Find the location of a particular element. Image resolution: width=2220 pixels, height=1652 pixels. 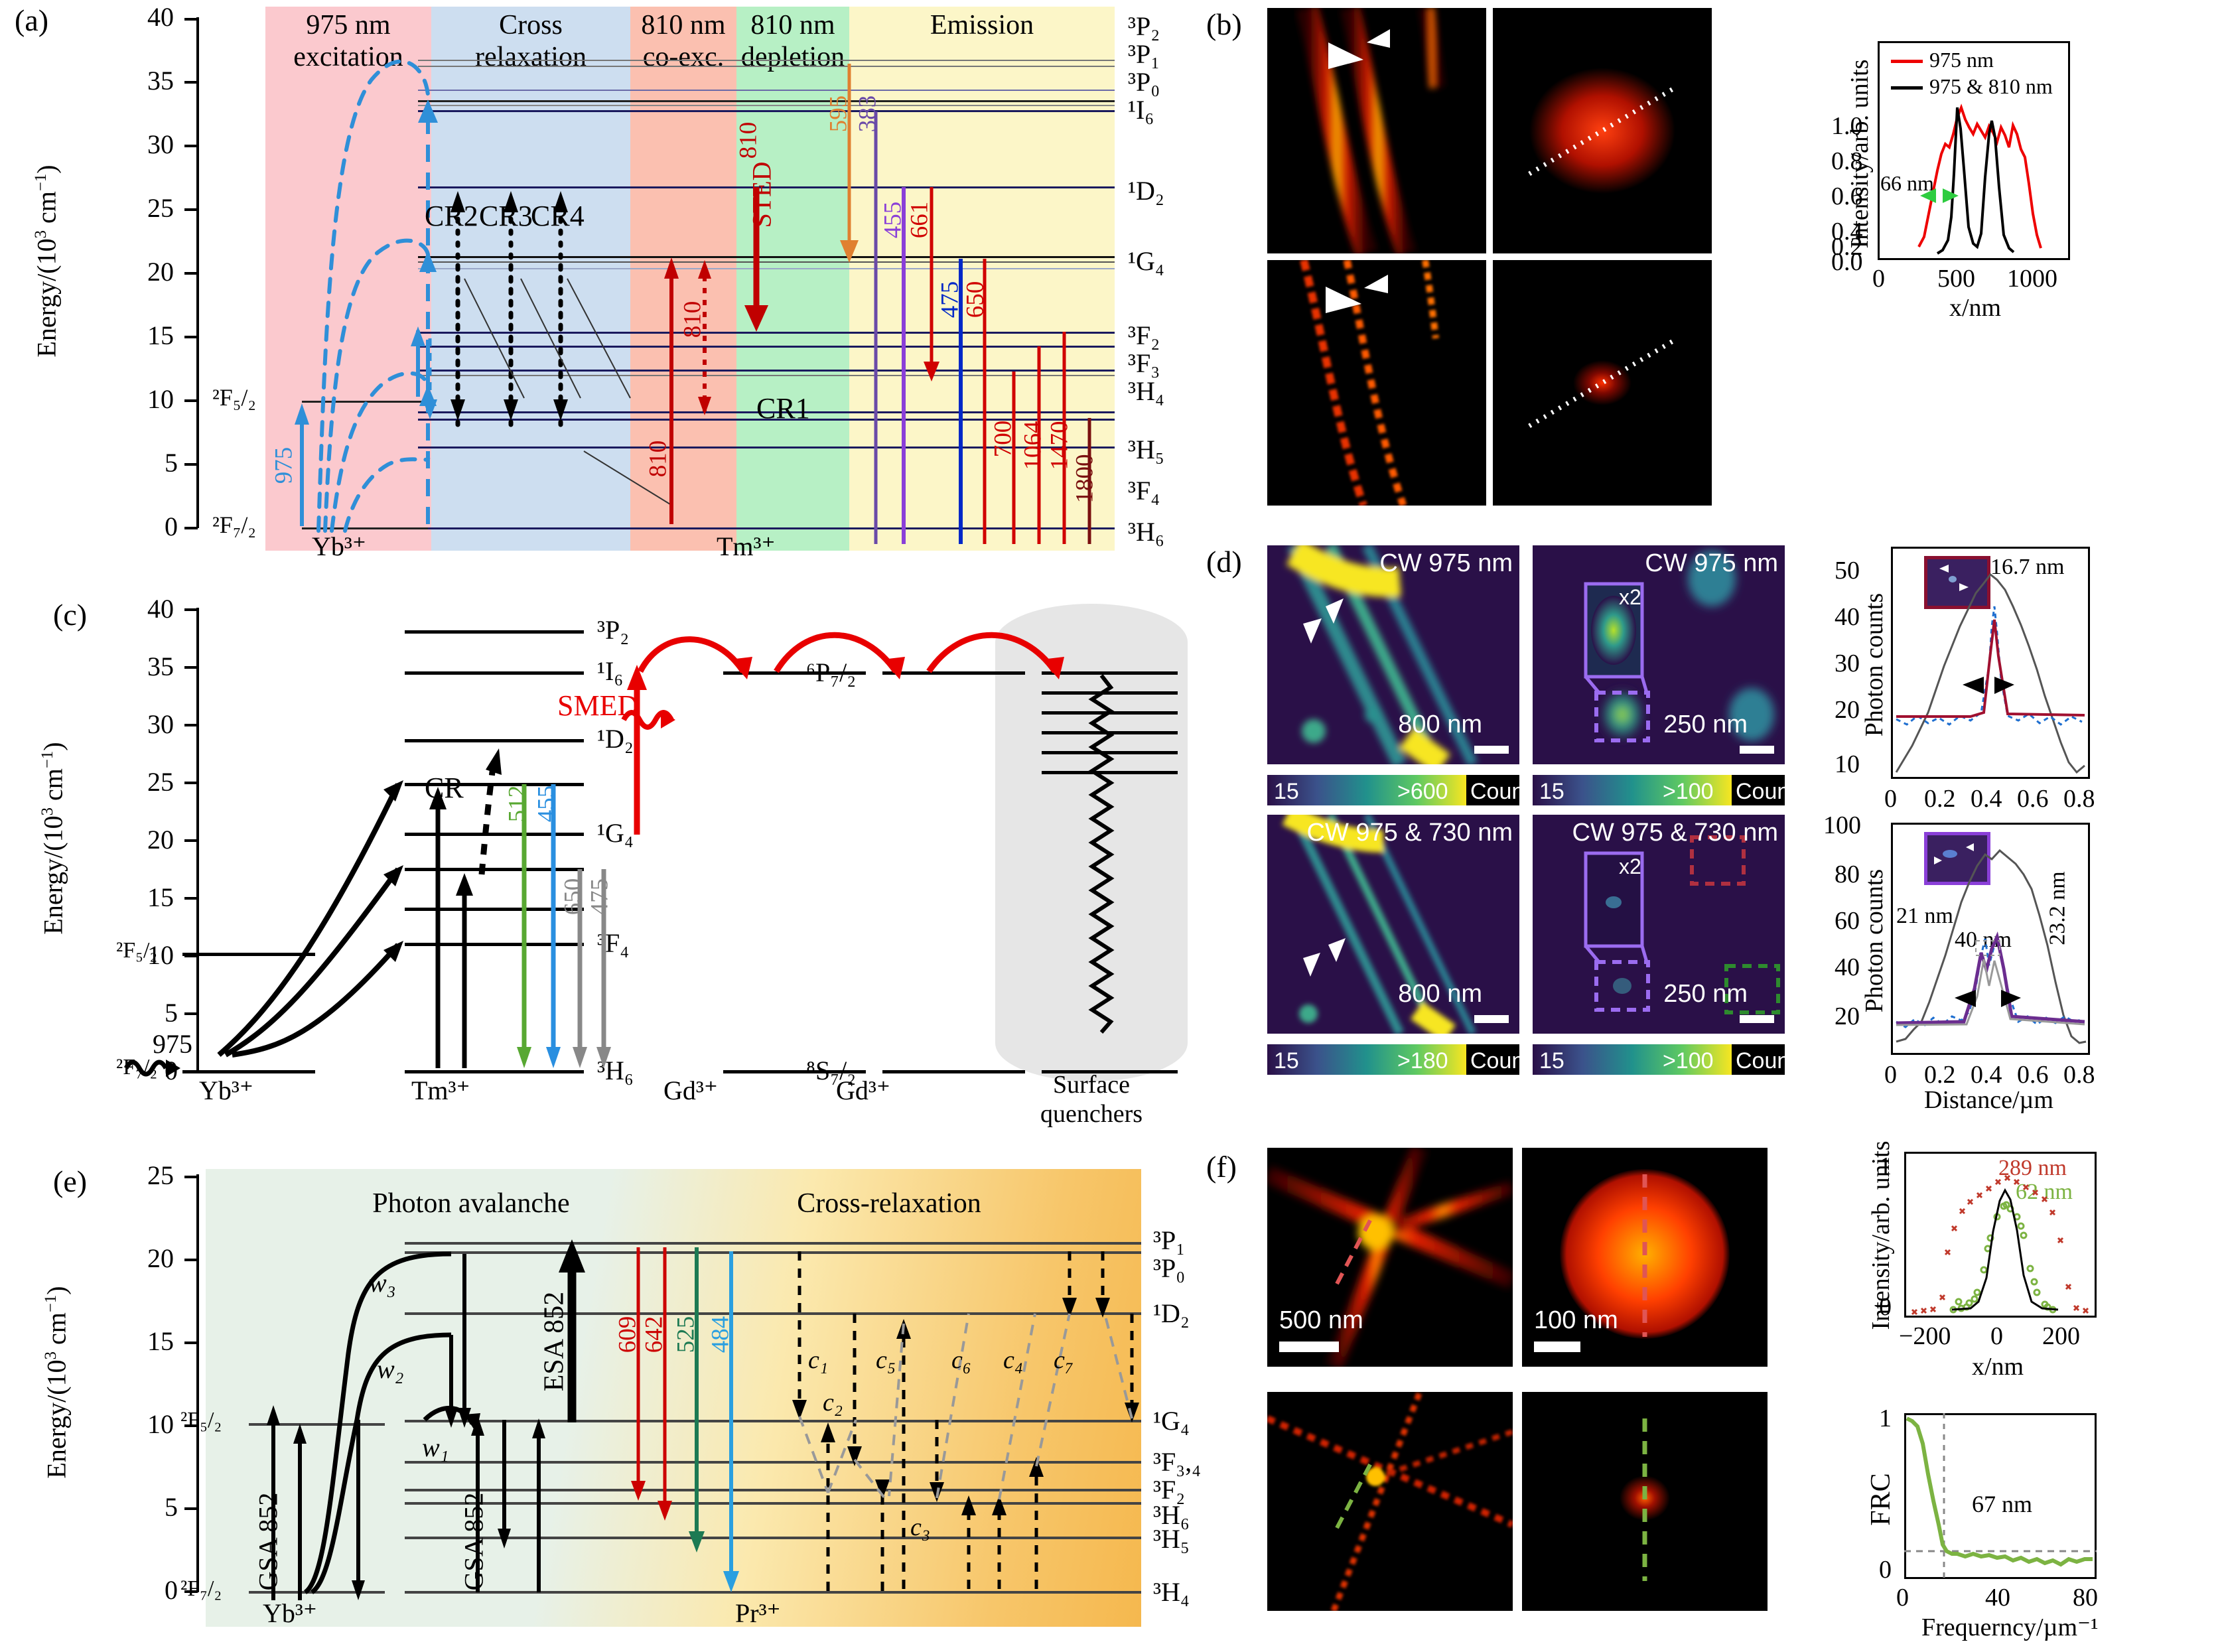

region-label-cr-line1: Cross is located at coordinates (531, 25).